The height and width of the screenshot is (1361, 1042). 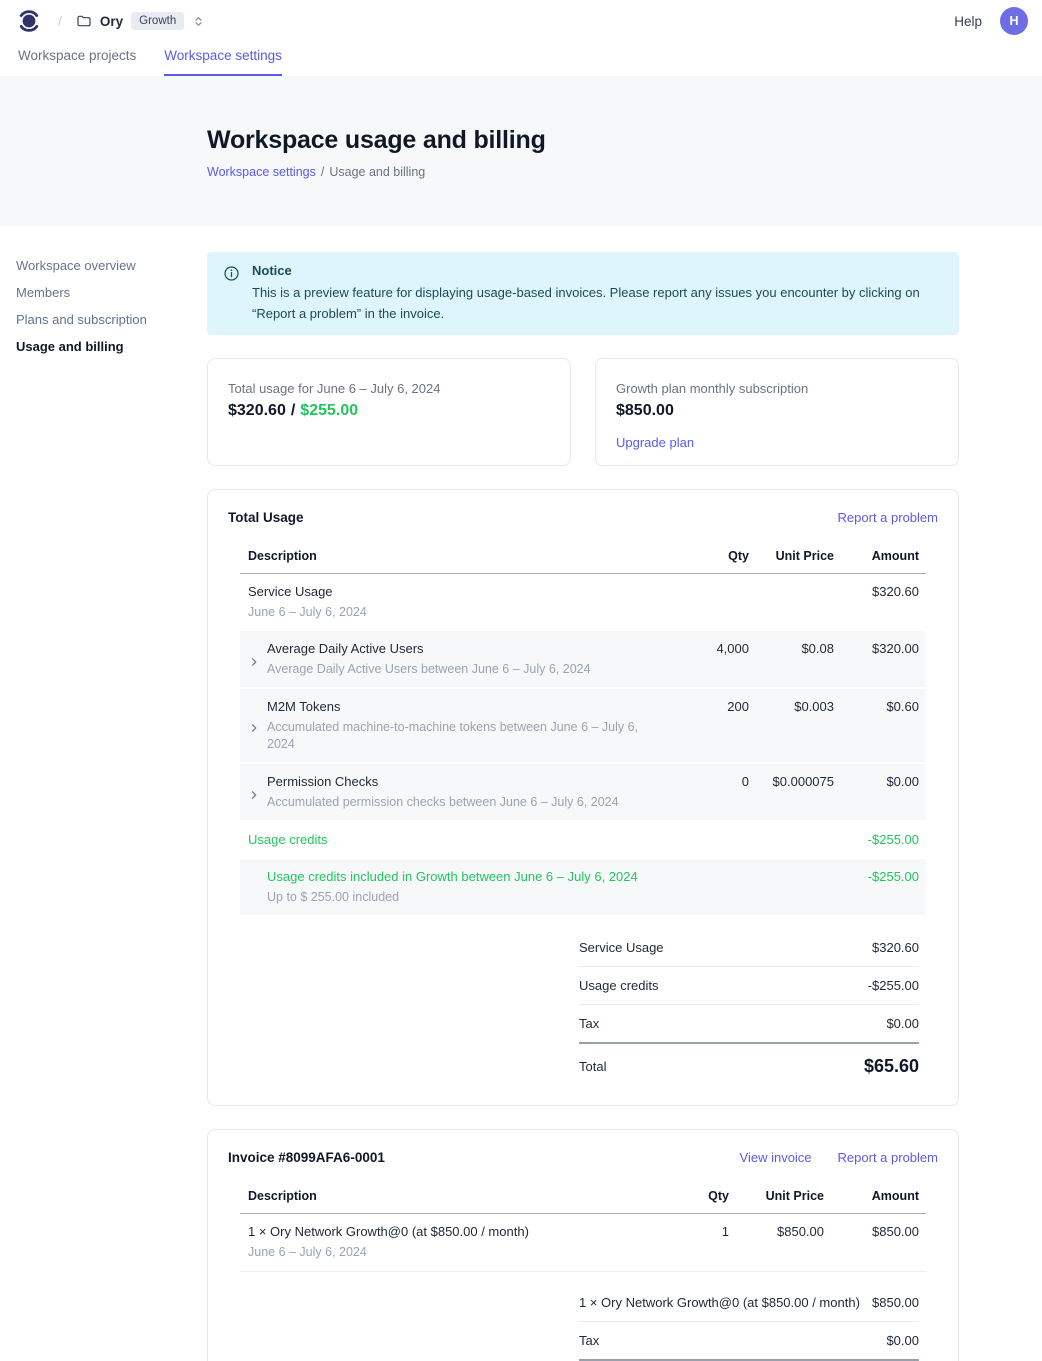 I want to click on sidebar-item-plans-subscription: Plans and subscription, so click(x=81, y=319).